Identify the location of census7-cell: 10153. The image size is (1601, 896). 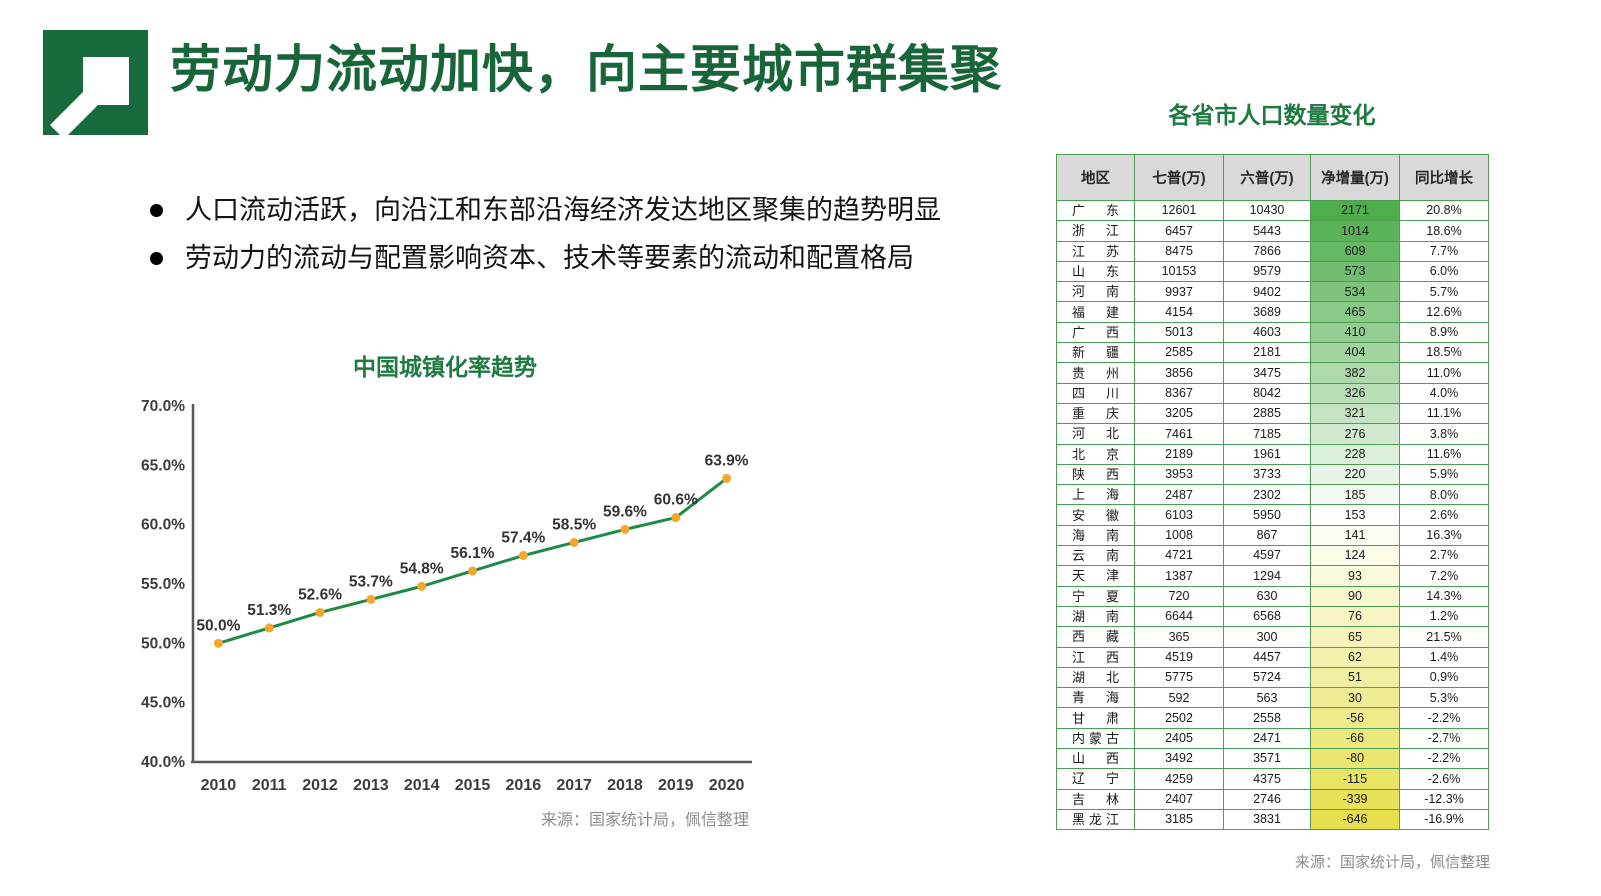
(1179, 271).